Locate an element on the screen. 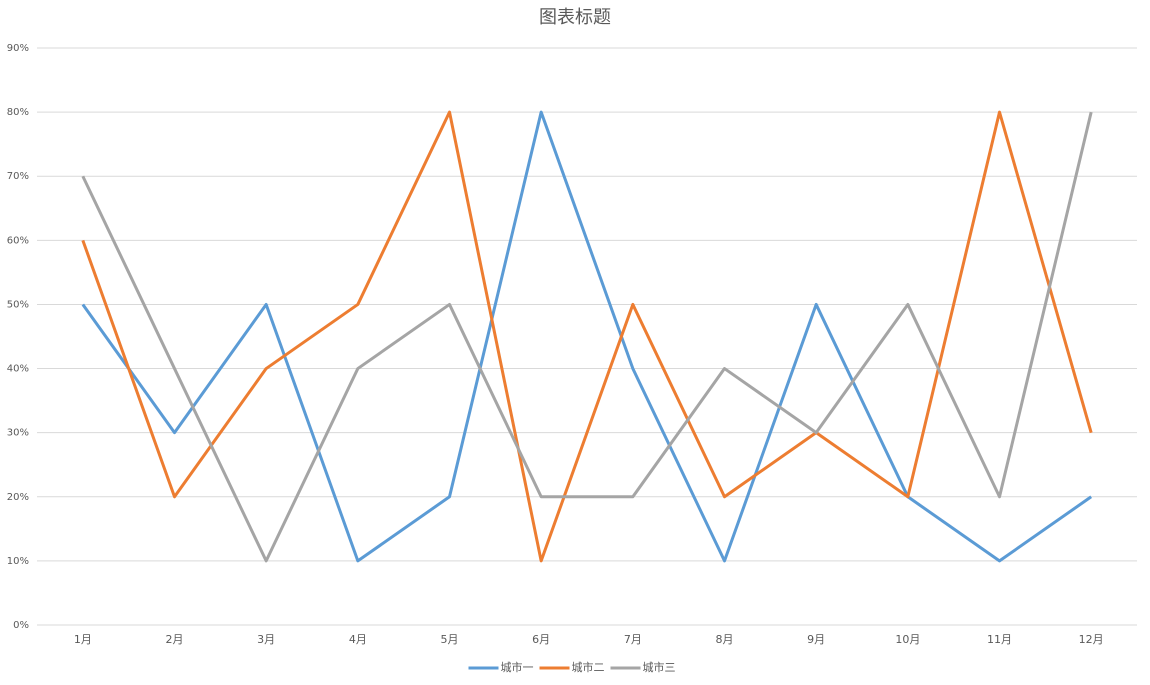 The height and width of the screenshot is (685, 1150). legend-label: 城市二 is located at coordinates (588, 667).